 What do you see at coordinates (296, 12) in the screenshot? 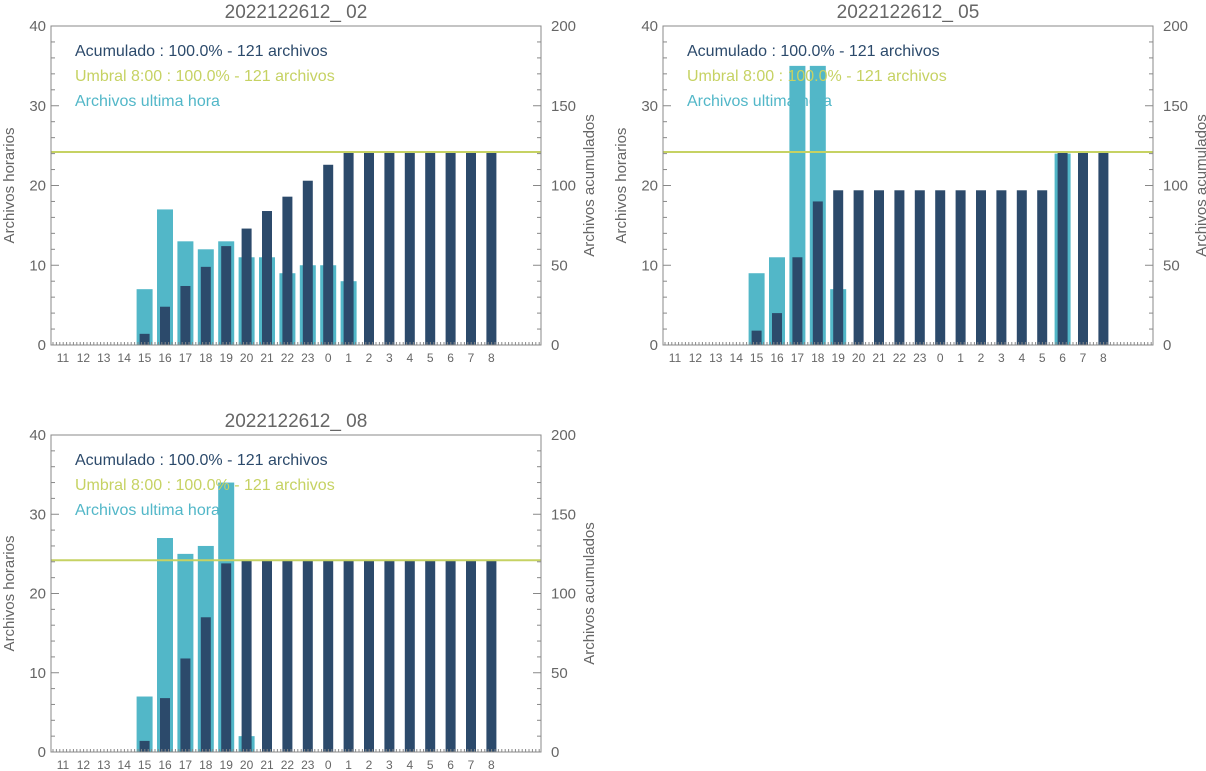
I see `chart-title: 2022122612_ 02` at bounding box center [296, 12].